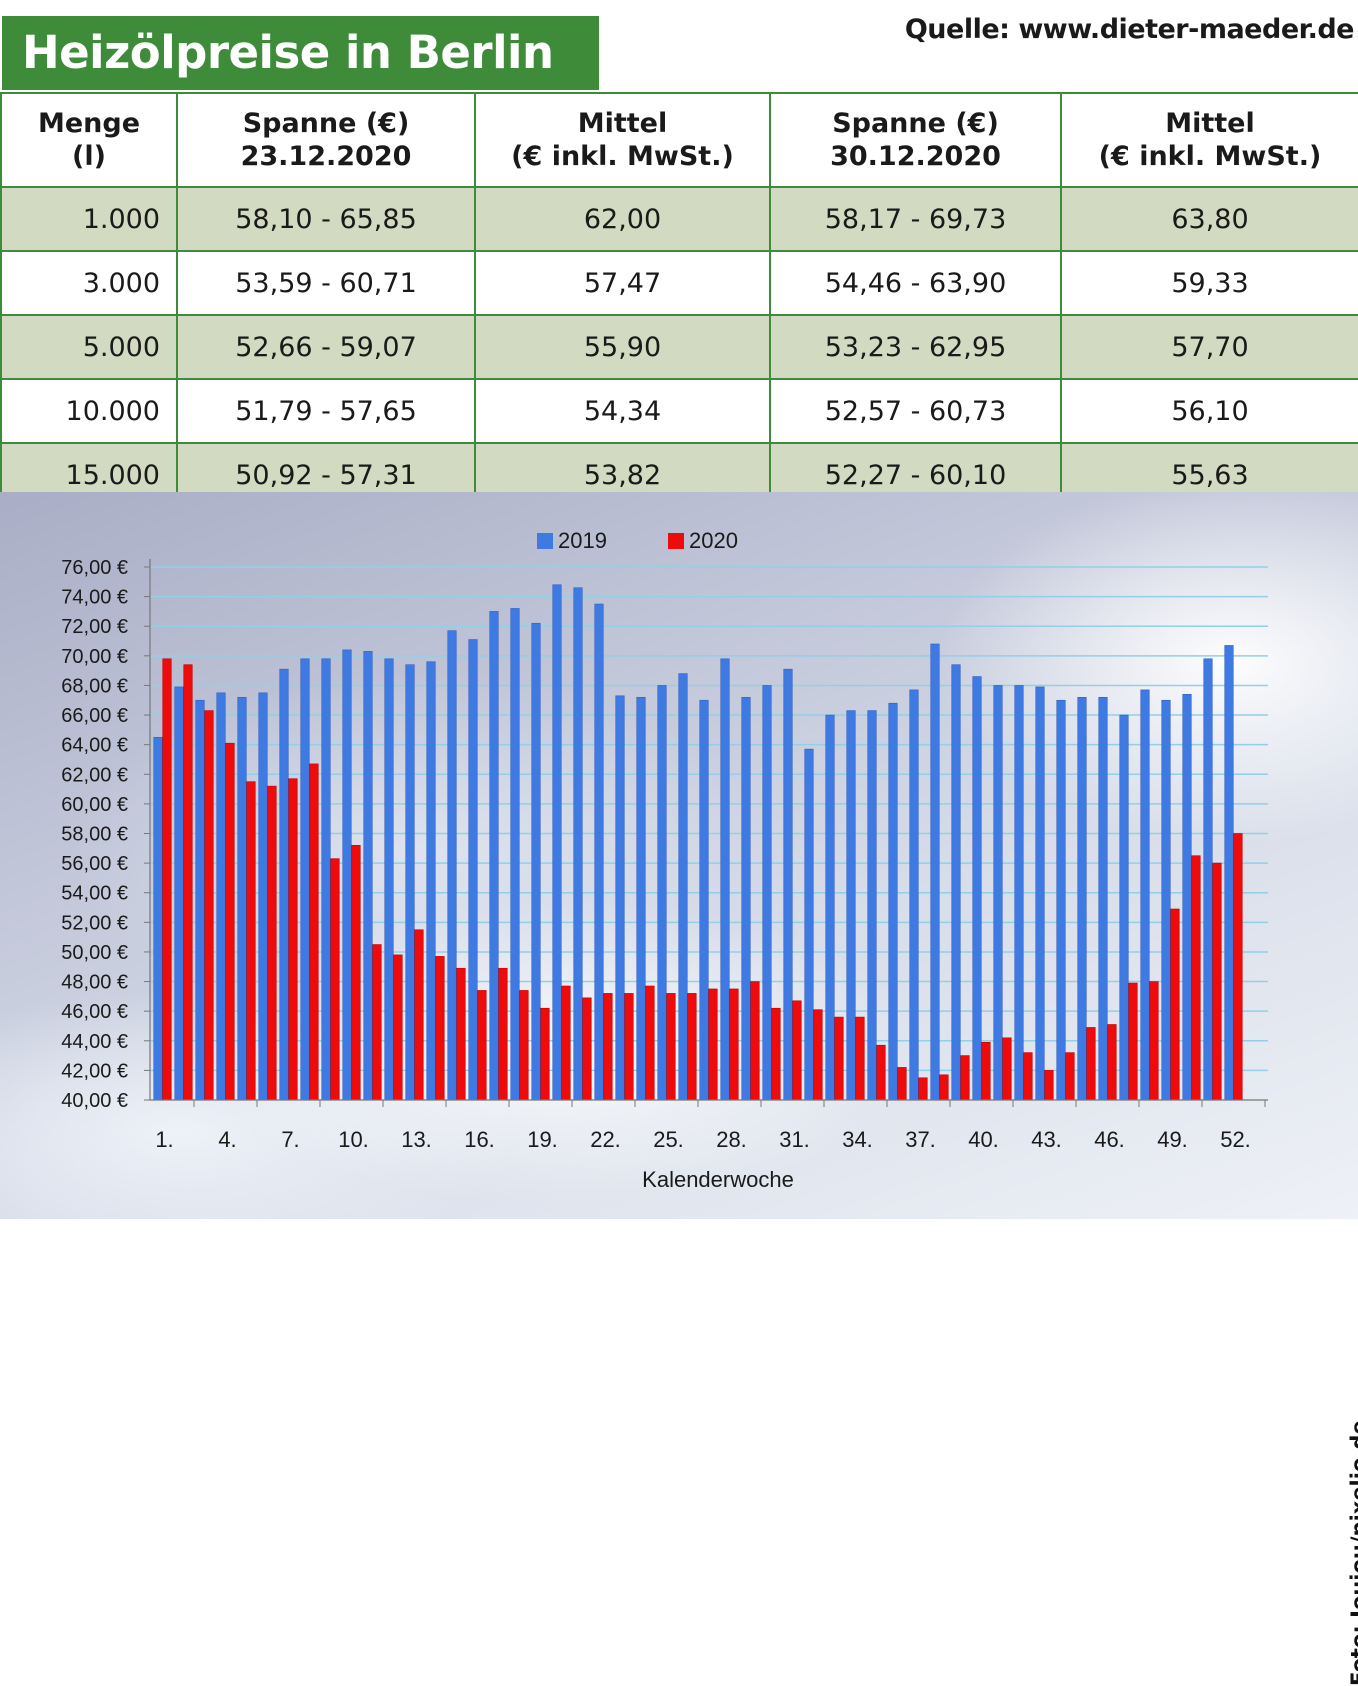 The width and height of the screenshot is (1358, 1686). What do you see at coordinates (326, 411) in the screenshot?
I see `cell-spanne-2312: 51,79 - 57,65` at bounding box center [326, 411].